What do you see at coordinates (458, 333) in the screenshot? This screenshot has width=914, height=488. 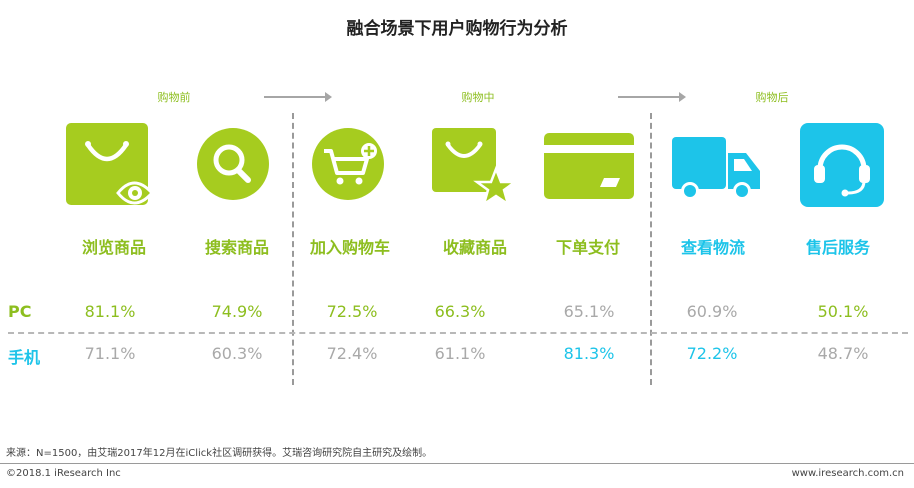 I see `row-divider` at bounding box center [458, 333].